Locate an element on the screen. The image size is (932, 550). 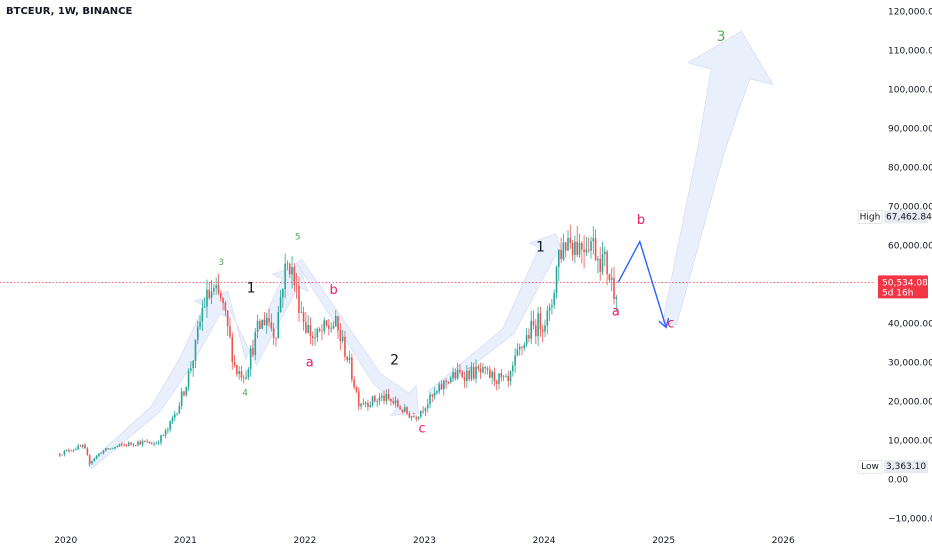
y-tick-label: 30,000.00 is located at coordinates (910, 363).